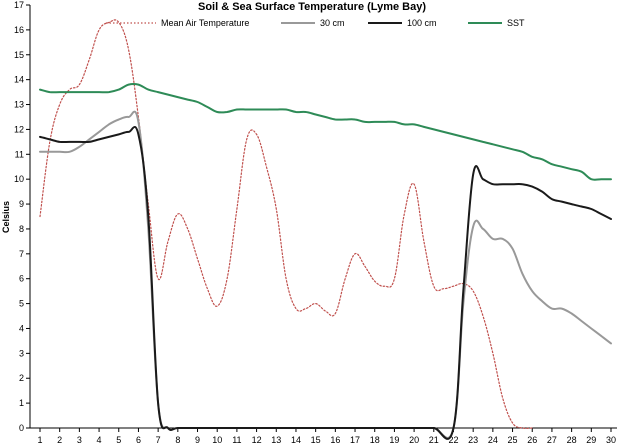 The height and width of the screenshot is (448, 621). What do you see at coordinates (21, 254) in the screenshot?
I see `y-tick-label: 7` at bounding box center [21, 254].